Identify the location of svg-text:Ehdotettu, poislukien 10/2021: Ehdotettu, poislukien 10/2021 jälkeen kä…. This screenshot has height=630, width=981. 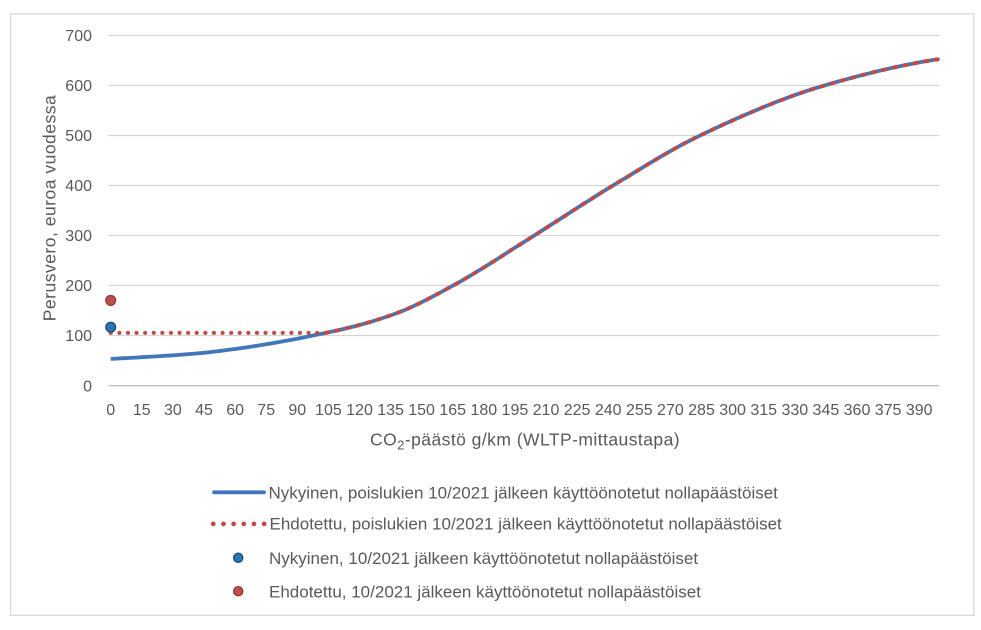
(526, 524).